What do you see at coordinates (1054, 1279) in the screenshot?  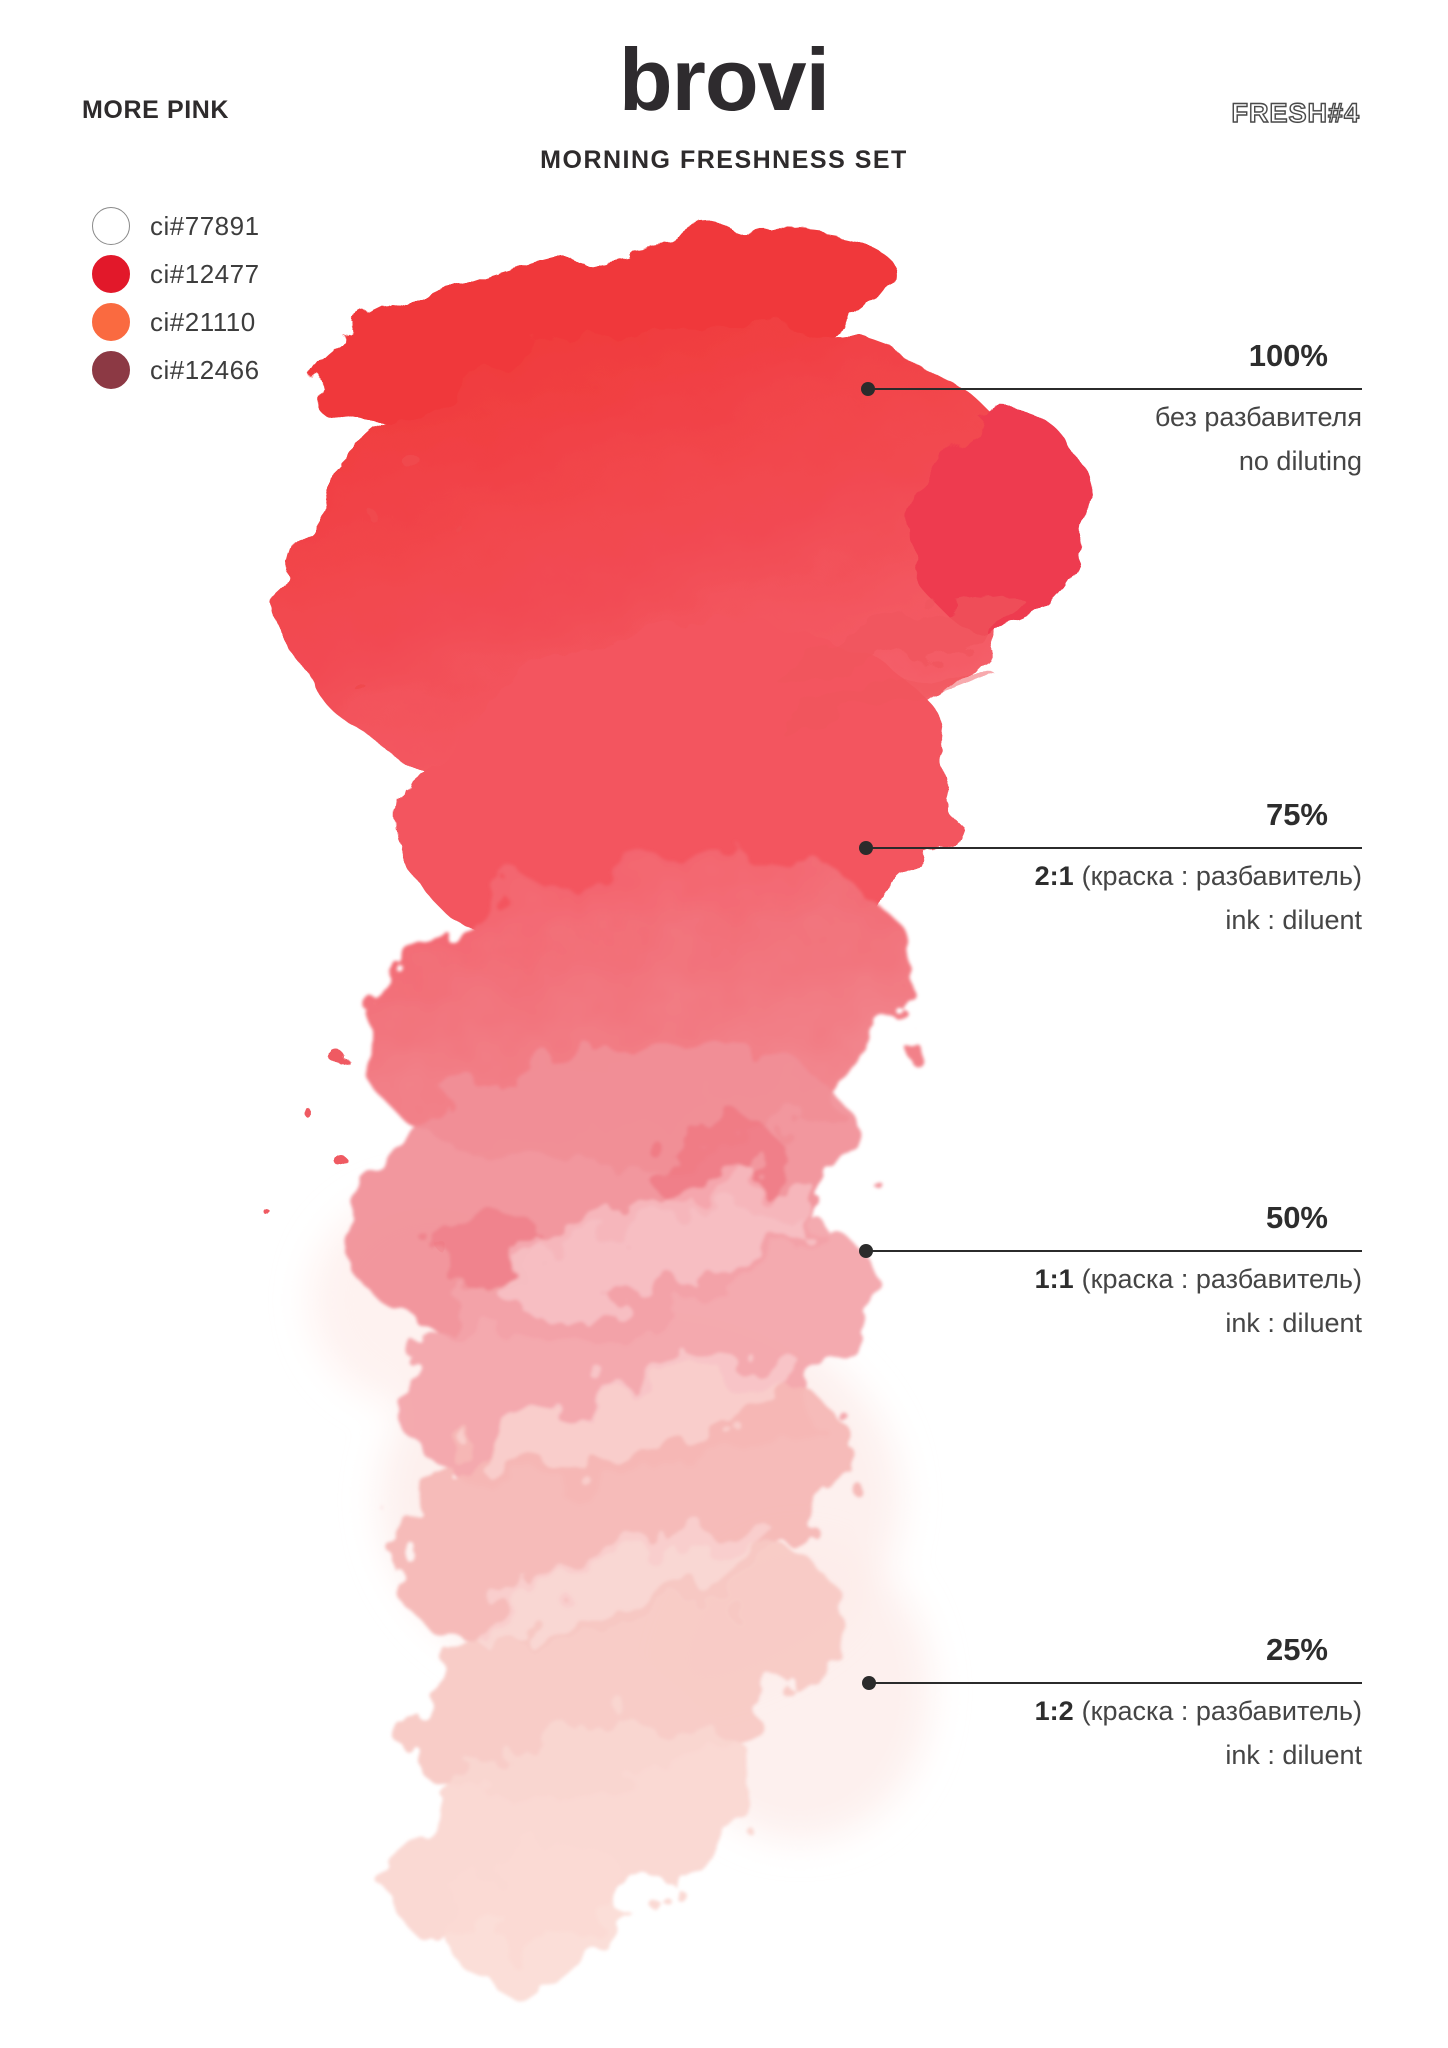 I see `ratio-value: 1:1` at bounding box center [1054, 1279].